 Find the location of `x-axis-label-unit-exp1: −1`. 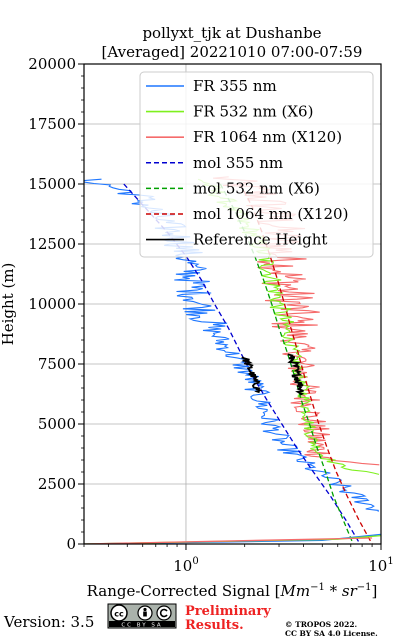

x-axis-label-unit-exp1: −1 is located at coordinates (317, 587).